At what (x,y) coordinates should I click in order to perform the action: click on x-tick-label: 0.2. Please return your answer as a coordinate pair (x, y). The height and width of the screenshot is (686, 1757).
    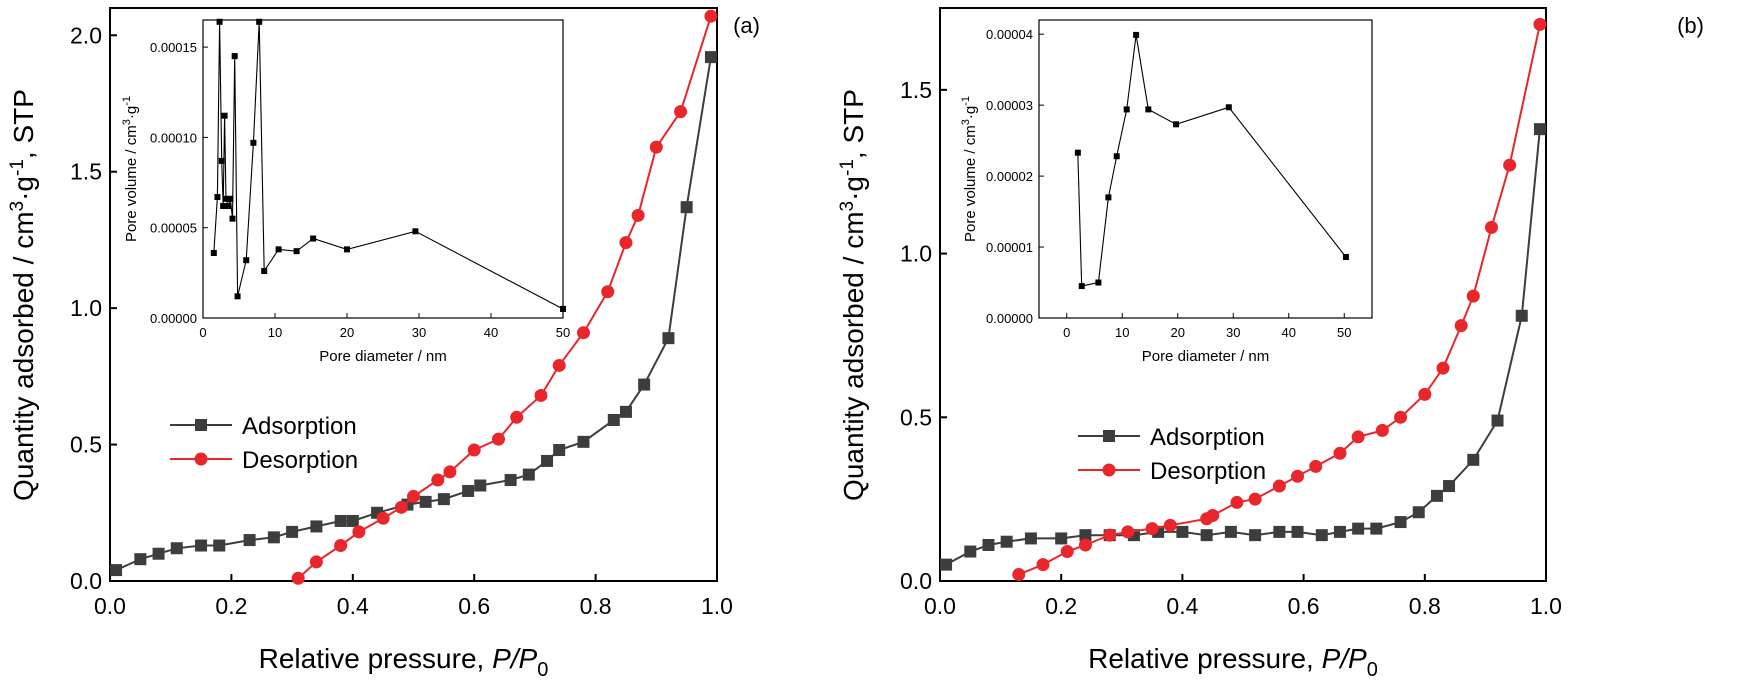
    Looking at the image, I should click on (1061, 606).